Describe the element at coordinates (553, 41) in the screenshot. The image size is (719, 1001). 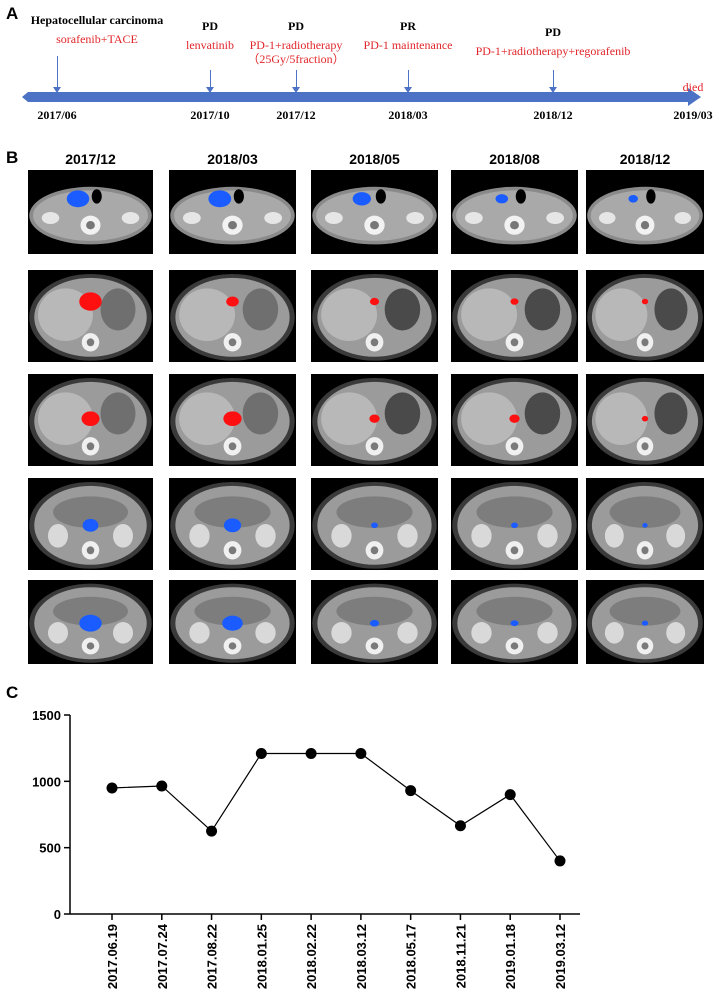
I see `timeline-event: PD PD-1+radiotherapy+regorafenib` at that location.